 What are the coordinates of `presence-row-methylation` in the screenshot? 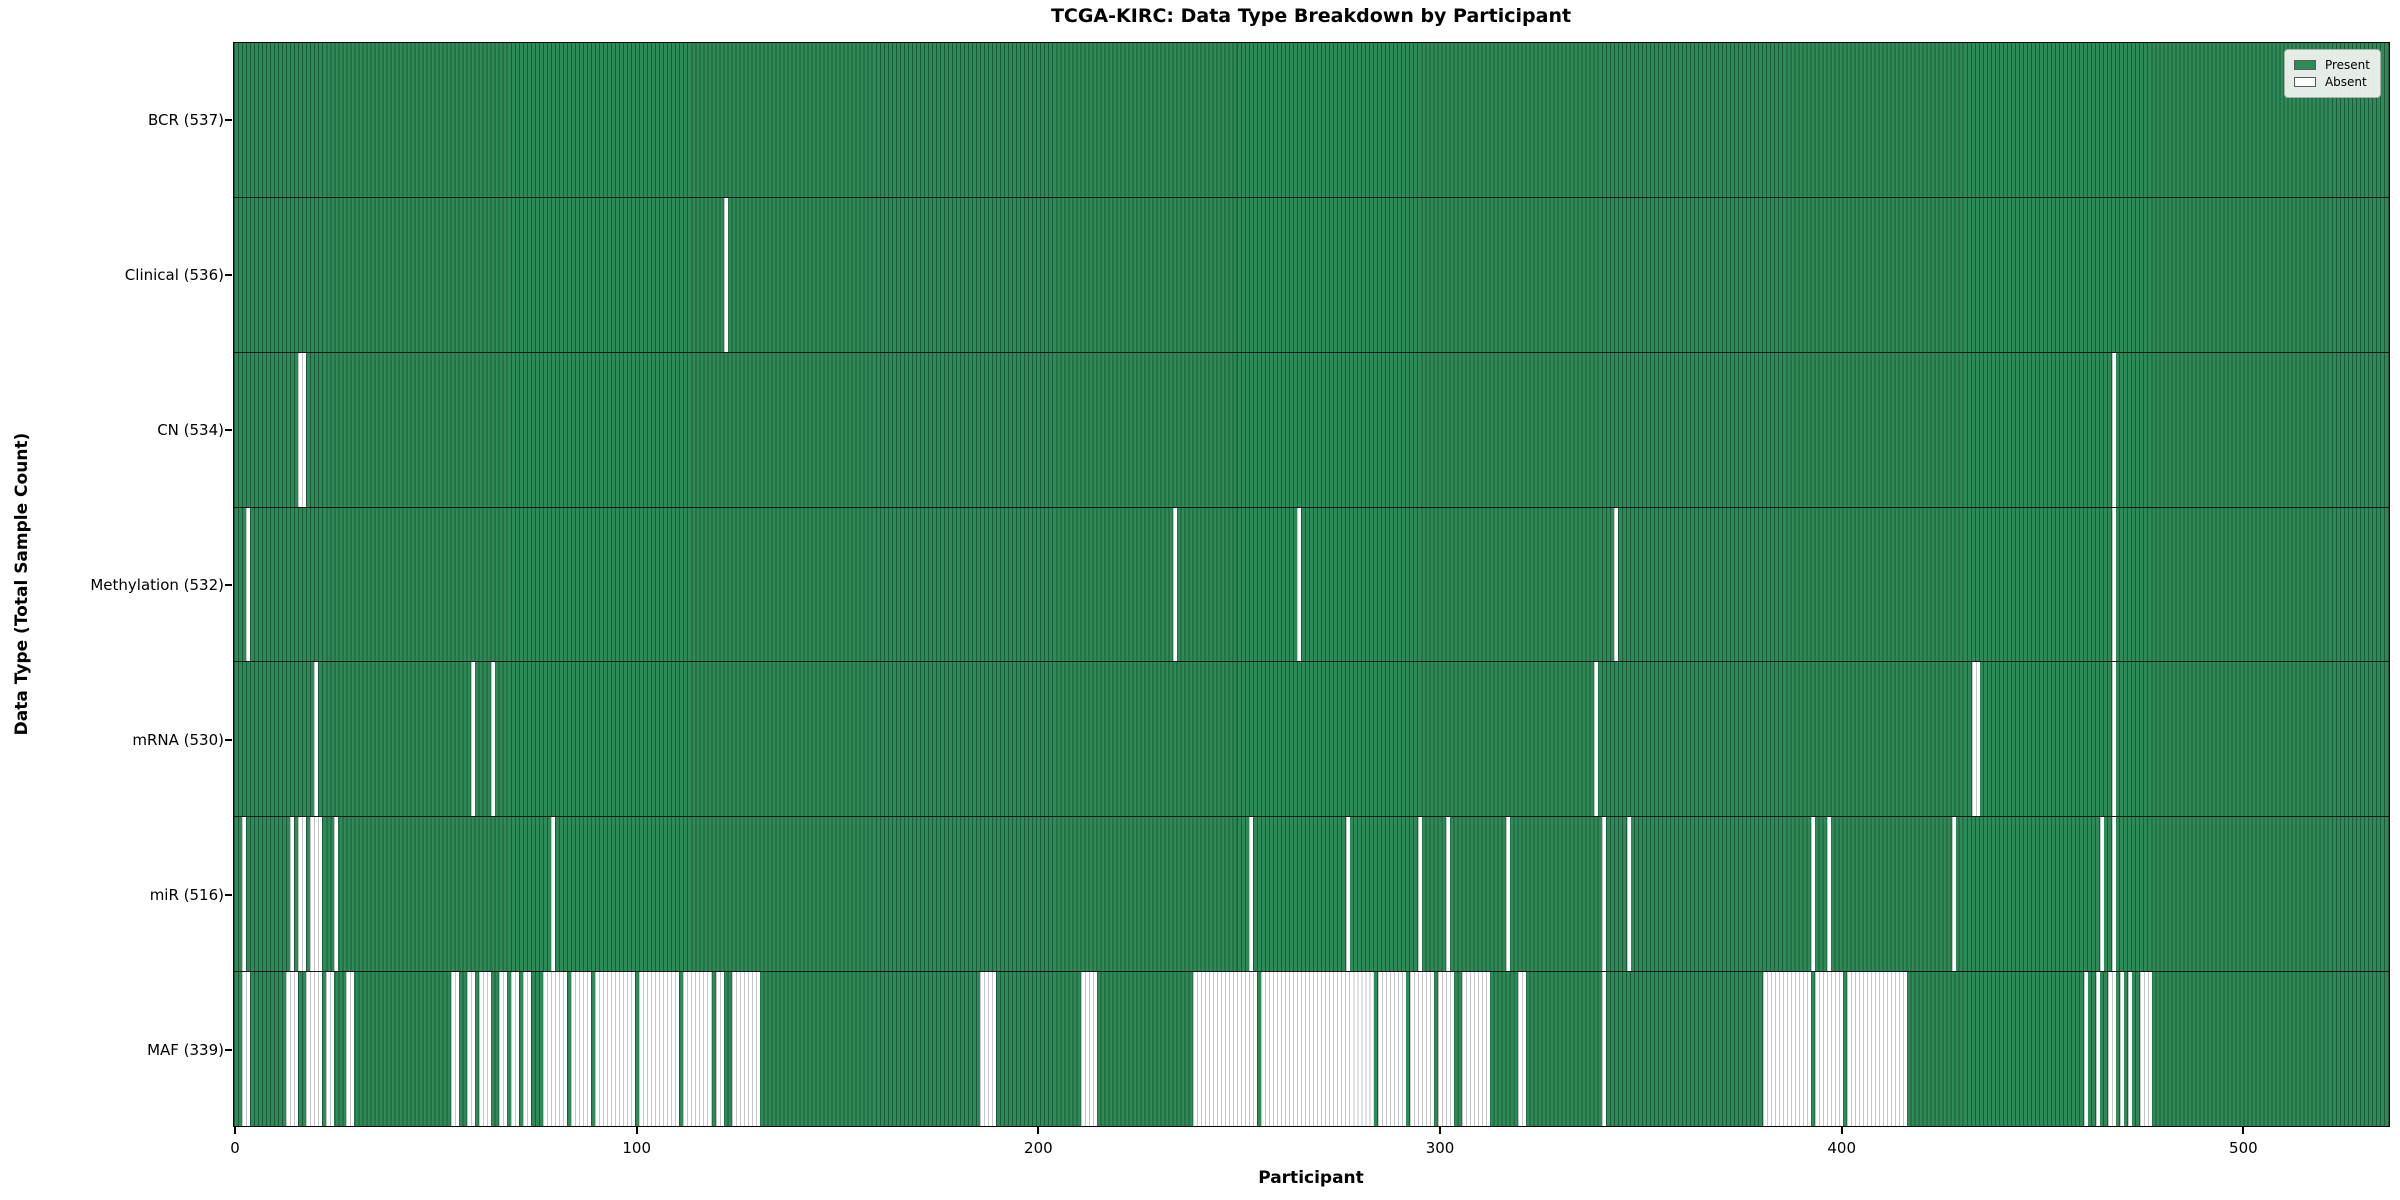 It's located at (1311, 585).